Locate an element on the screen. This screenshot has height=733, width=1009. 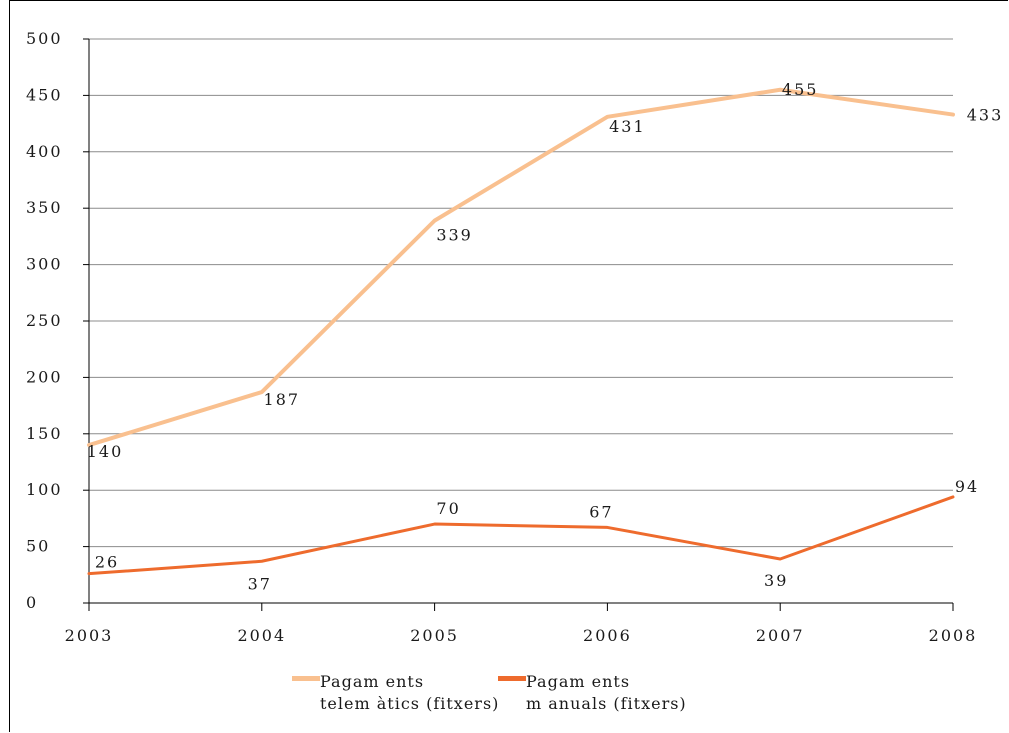
data-label: 339 is located at coordinates (454, 235).